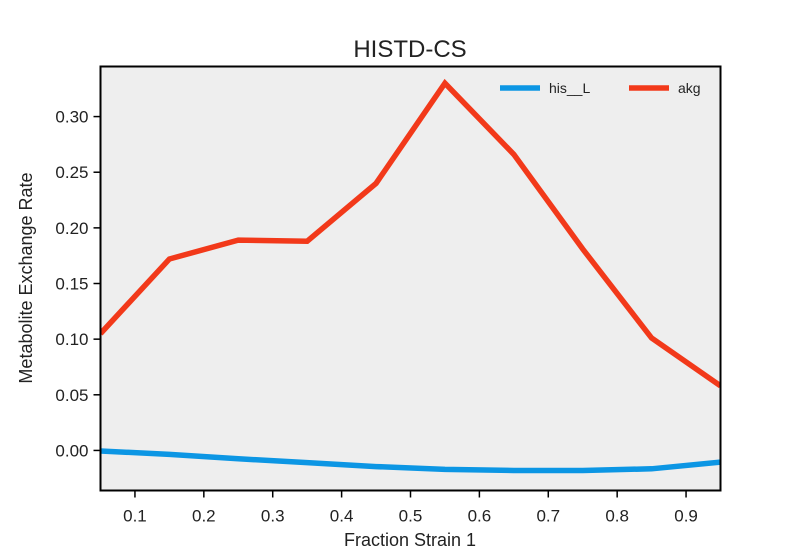 The image size is (800, 550). What do you see at coordinates (411, 516) in the screenshot?
I see `x-tick-label: 0.5` at bounding box center [411, 516].